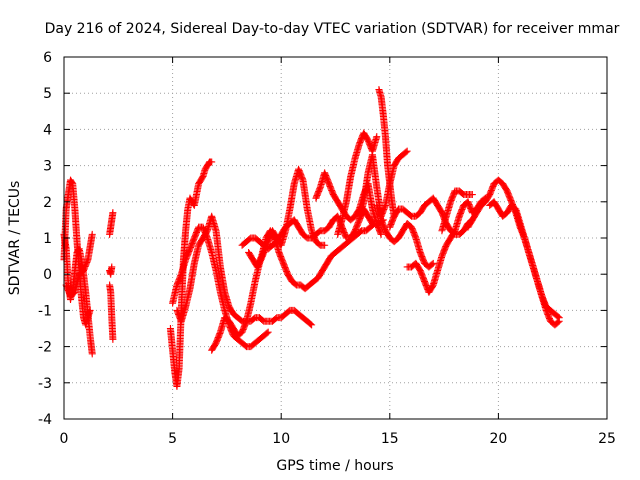  What do you see at coordinates (334, 466) in the screenshot?
I see `x-axis-label: GPS time / hours` at bounding box center [334, 466].